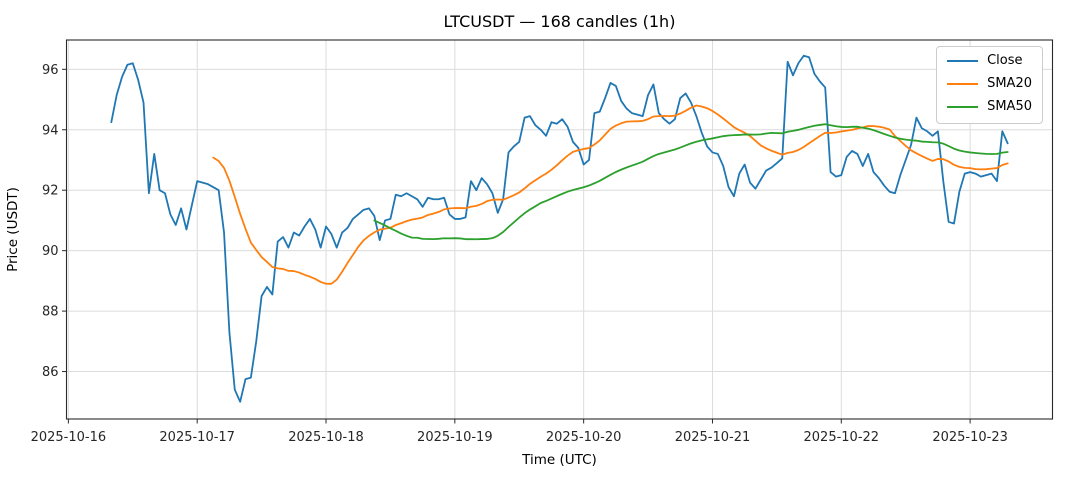  I want to click on x-tick-label: 2025-10-23, so click(970, 437).